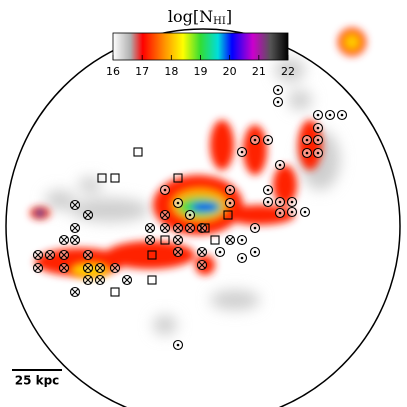 This screenshot has width=407, height=407. I want to click on label-text: ], so click(229, 16).